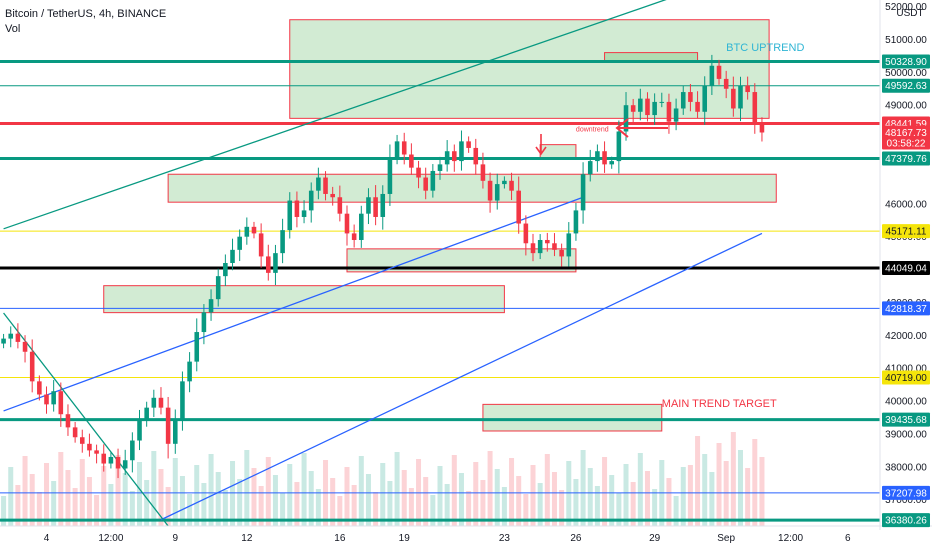  What do you see at coordinates (592, 130) in the screenshot?
I see `annotation-label: downtrend` at bounding box center [592, 130].